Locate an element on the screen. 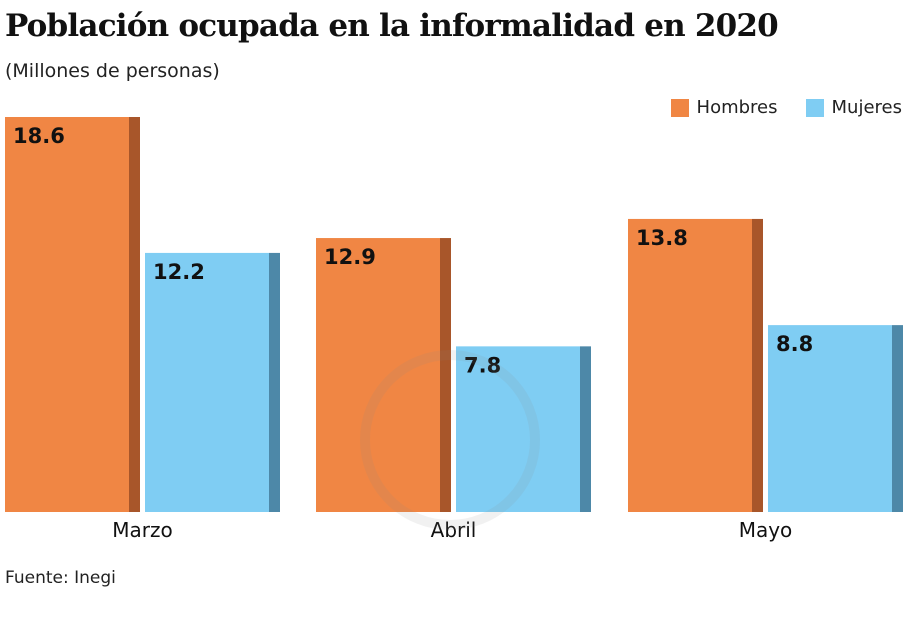 Image resolution: width=908 pixels, height=620 pixels. legend-swatch-mujeres is located at coordinates (814, 107).